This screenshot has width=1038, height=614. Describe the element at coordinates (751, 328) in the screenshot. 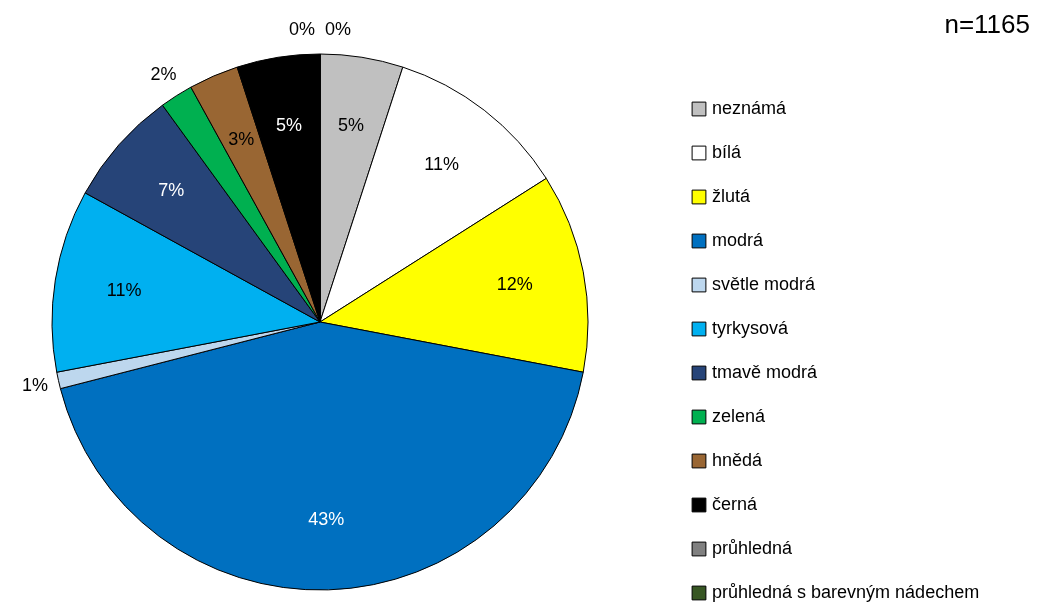

I see `legend-label: tyrkysová` at that location.